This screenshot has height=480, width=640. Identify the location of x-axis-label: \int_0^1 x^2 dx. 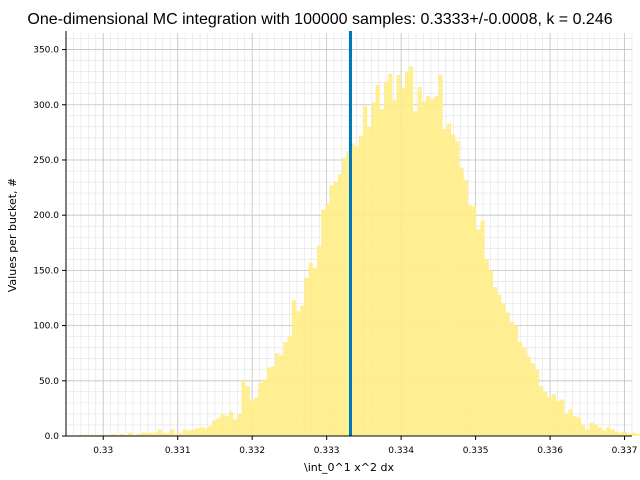
(349, 467).